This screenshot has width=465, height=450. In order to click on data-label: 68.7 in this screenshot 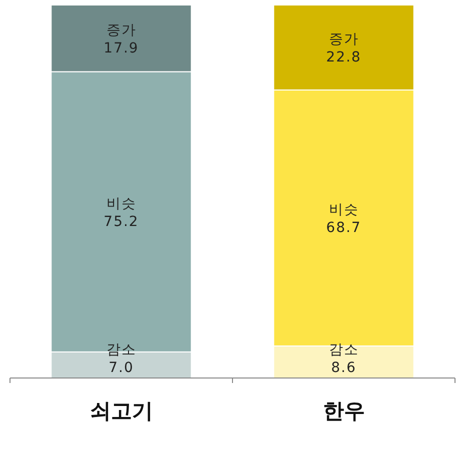, I will do `click(344, 228)`.